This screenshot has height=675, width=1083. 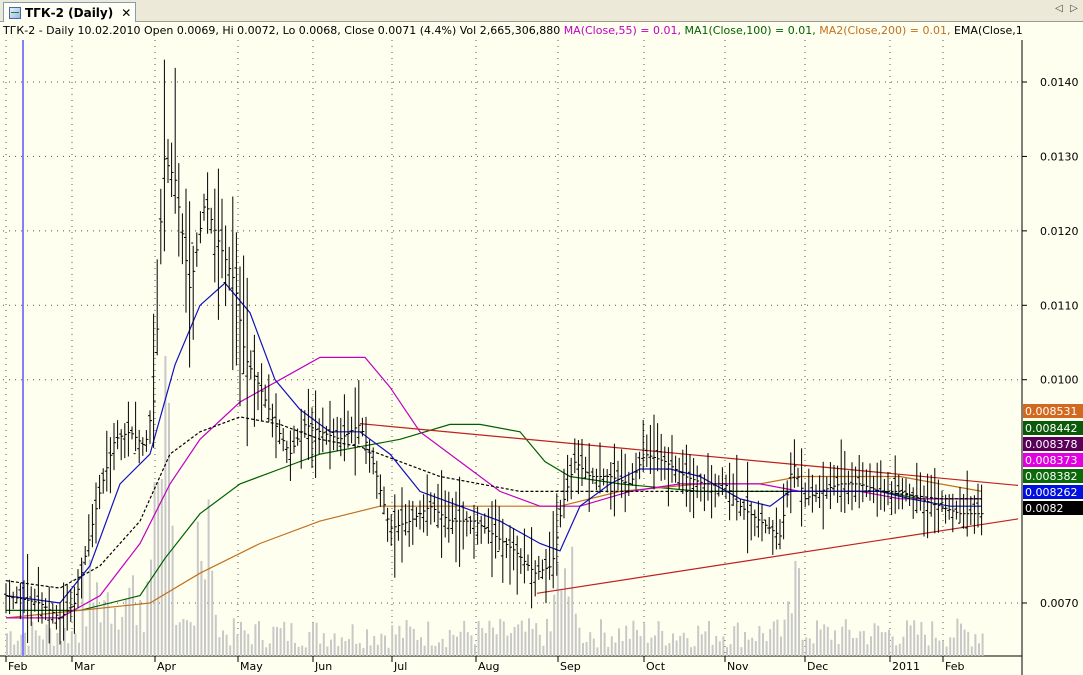 What do you see at coordinates (17, 666) in the screenshot?
I see `x-tick-label: Feb` at bounding box center [17, 666].